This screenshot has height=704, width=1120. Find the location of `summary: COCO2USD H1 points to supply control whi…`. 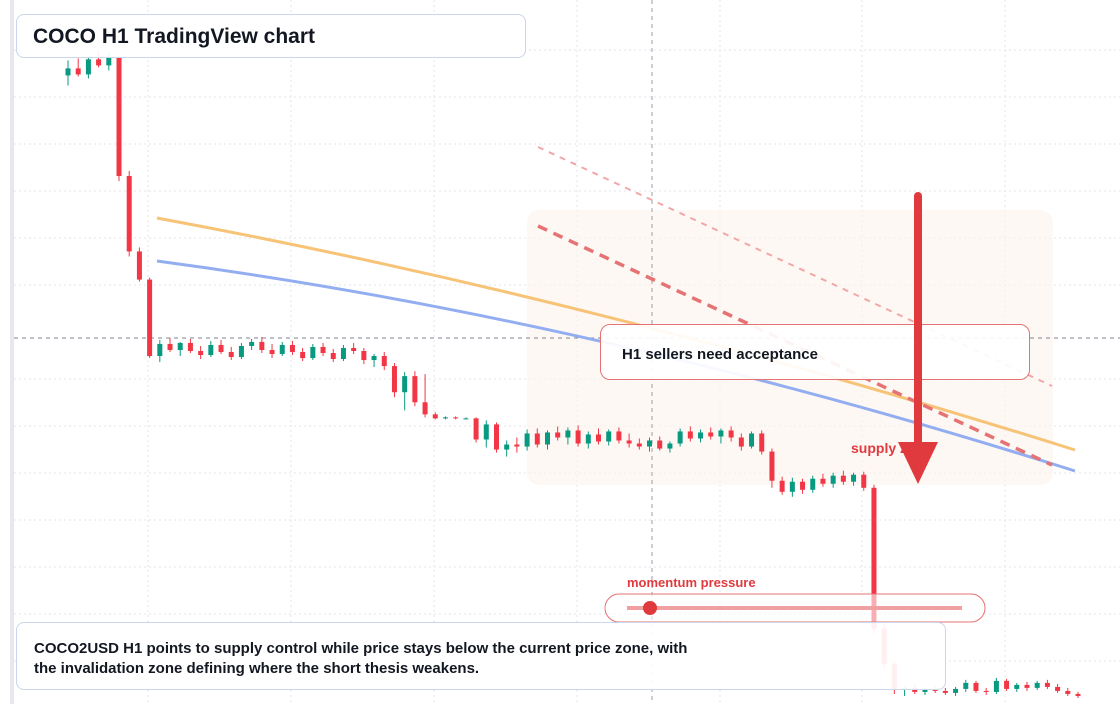

summary: COCO2USD H1 points to supply control whi… is located at coordinates (361, 658).